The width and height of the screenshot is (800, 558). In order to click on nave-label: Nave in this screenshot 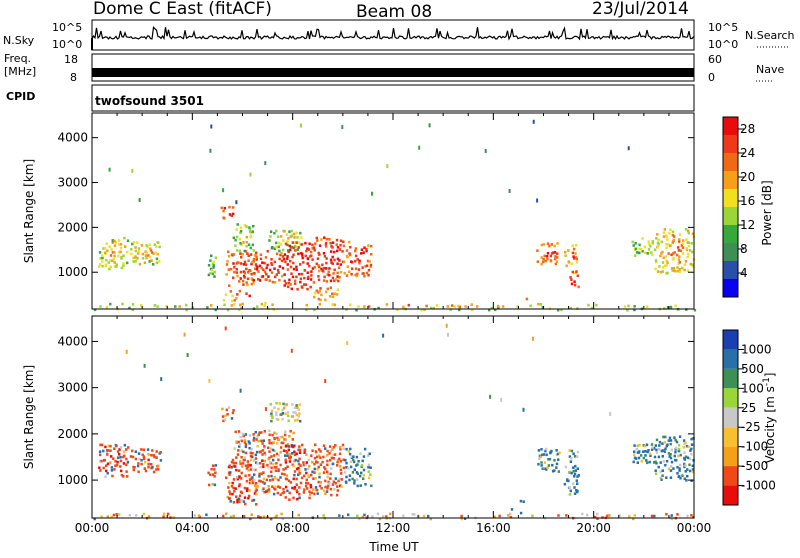, I will do `click(770, 69)`.